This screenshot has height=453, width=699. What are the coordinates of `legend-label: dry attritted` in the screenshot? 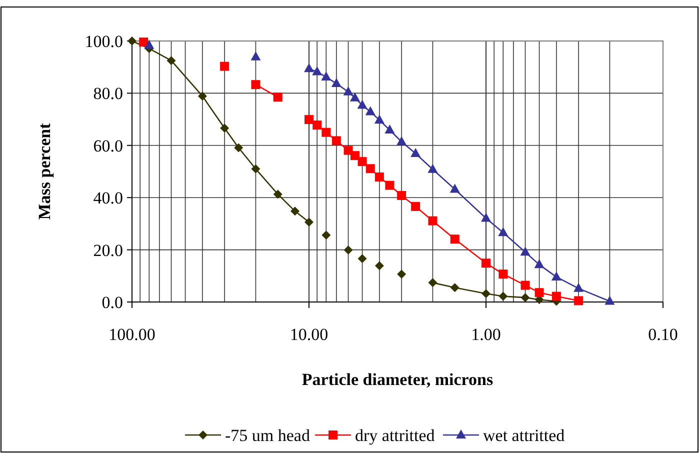 It's located at (395, 435).